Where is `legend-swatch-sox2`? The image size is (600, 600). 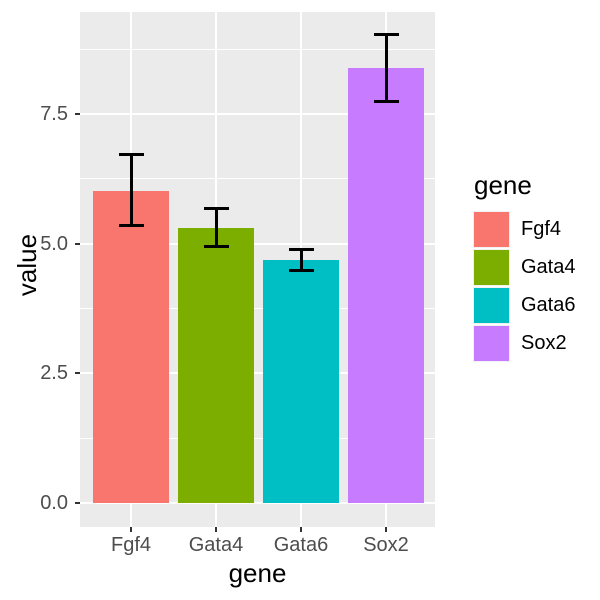 legend-swatch-sox2 is located at coordinates (491, 343).